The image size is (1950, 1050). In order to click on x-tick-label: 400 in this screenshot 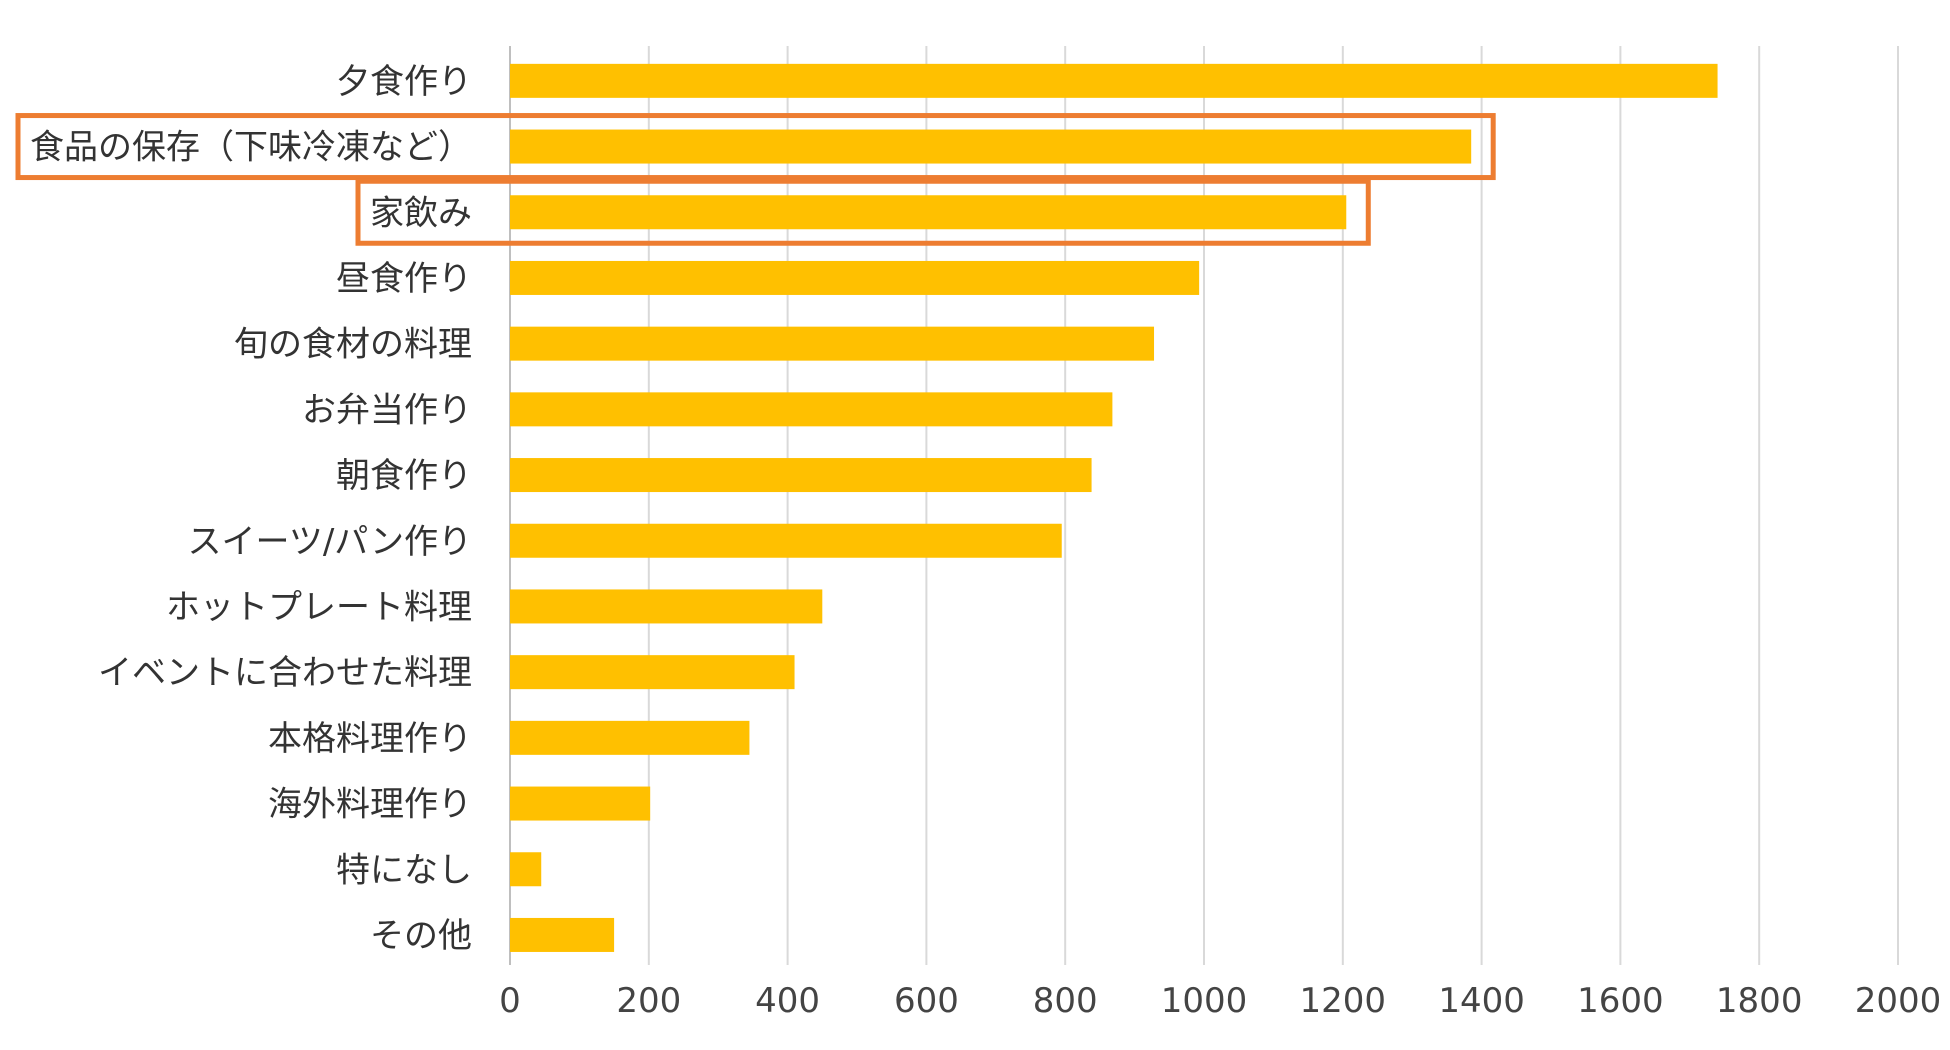, I will do `click(787, 1001)`.